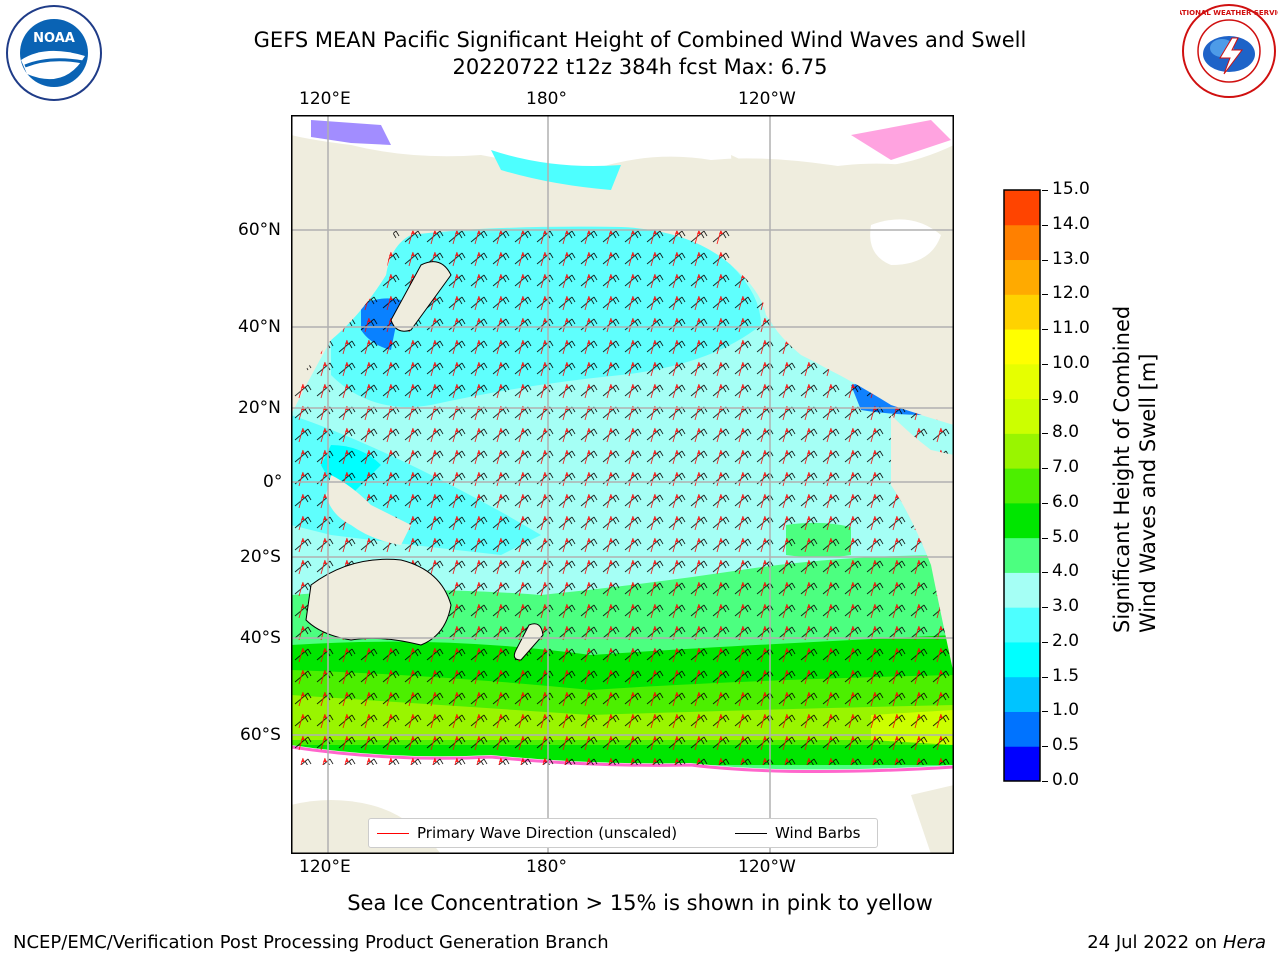  Describe the element at coordinates (393, 833) in the screenshot. I see `legend-line-red` at that location.